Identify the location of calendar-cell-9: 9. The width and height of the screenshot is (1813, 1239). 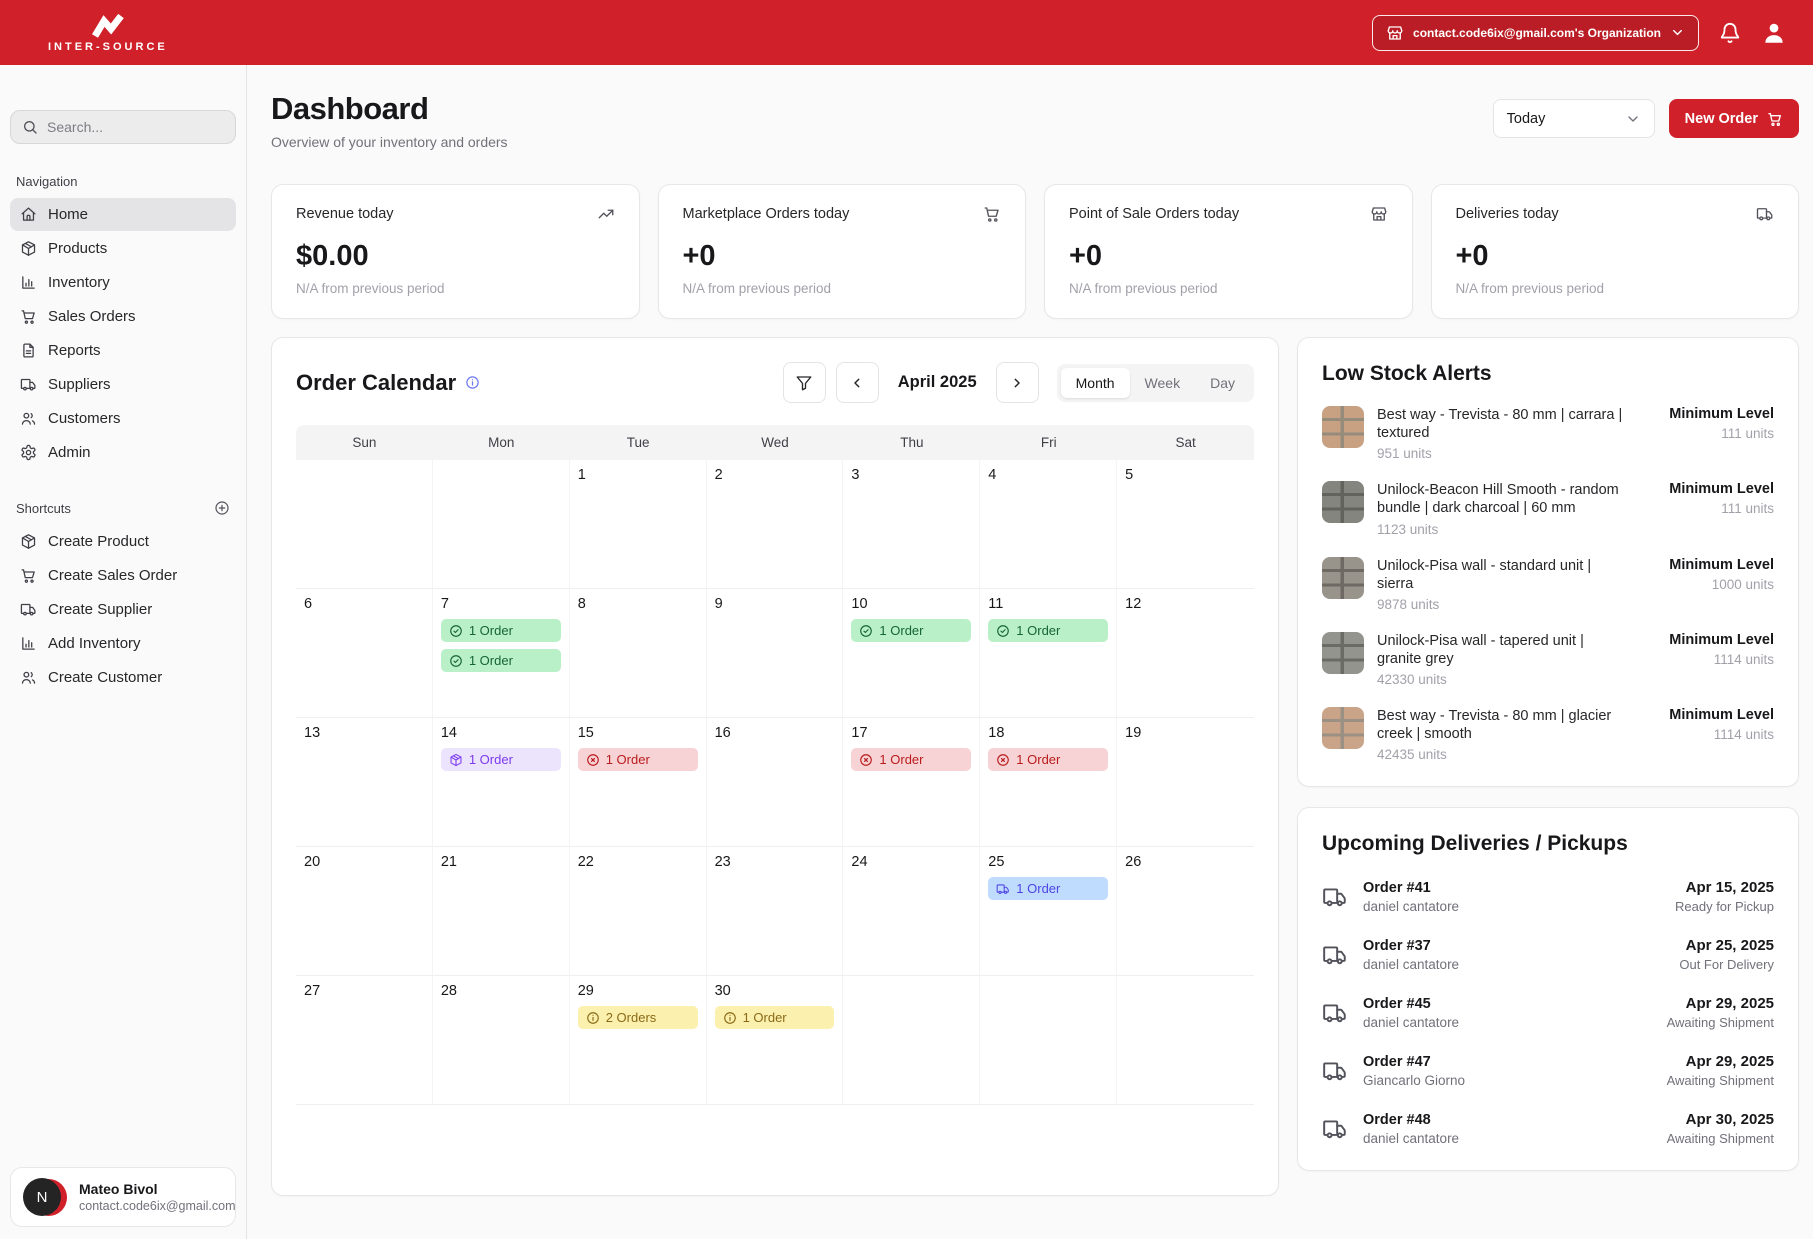
(775, 653).